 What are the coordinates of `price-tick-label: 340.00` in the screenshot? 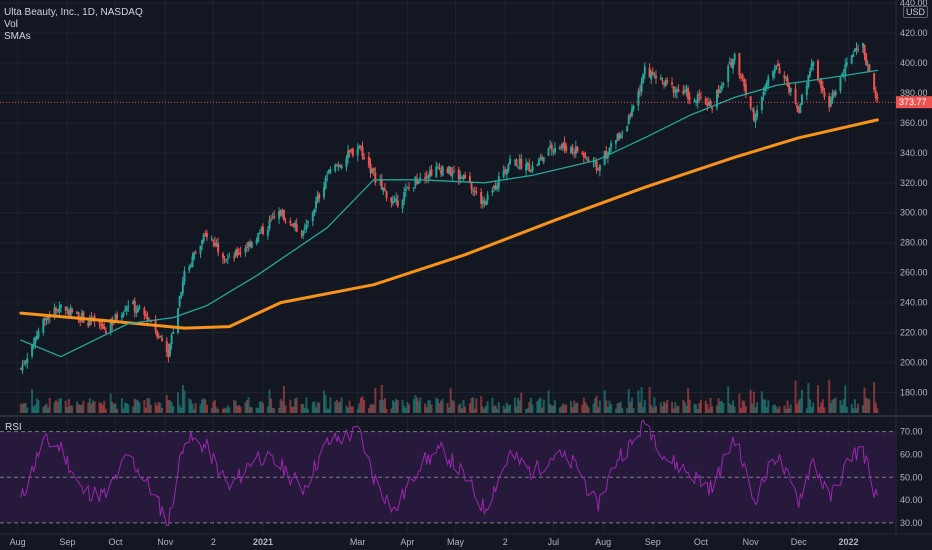 It's located at (914, 153).